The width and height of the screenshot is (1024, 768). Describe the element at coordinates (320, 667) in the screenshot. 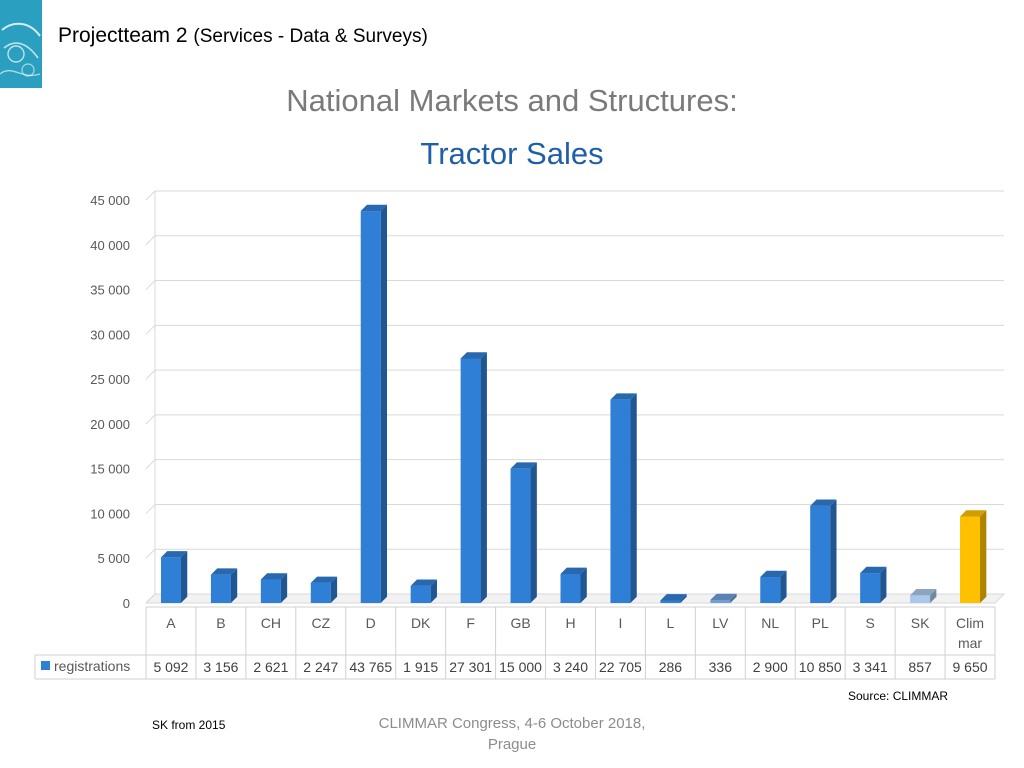

I see `data-label: 2 247` at that location.